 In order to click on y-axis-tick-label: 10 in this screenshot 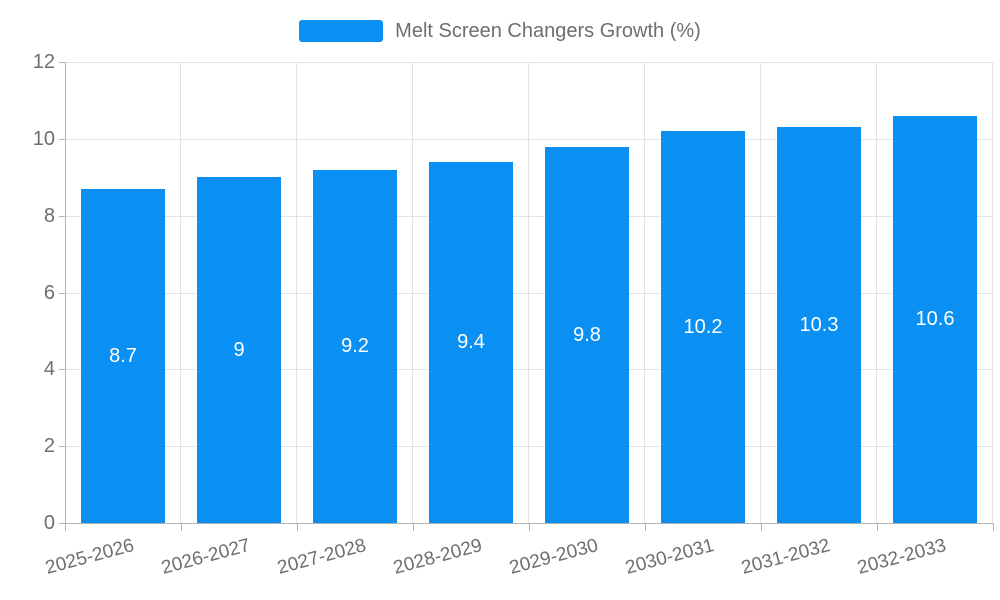, I will do `click(43, 138)`.